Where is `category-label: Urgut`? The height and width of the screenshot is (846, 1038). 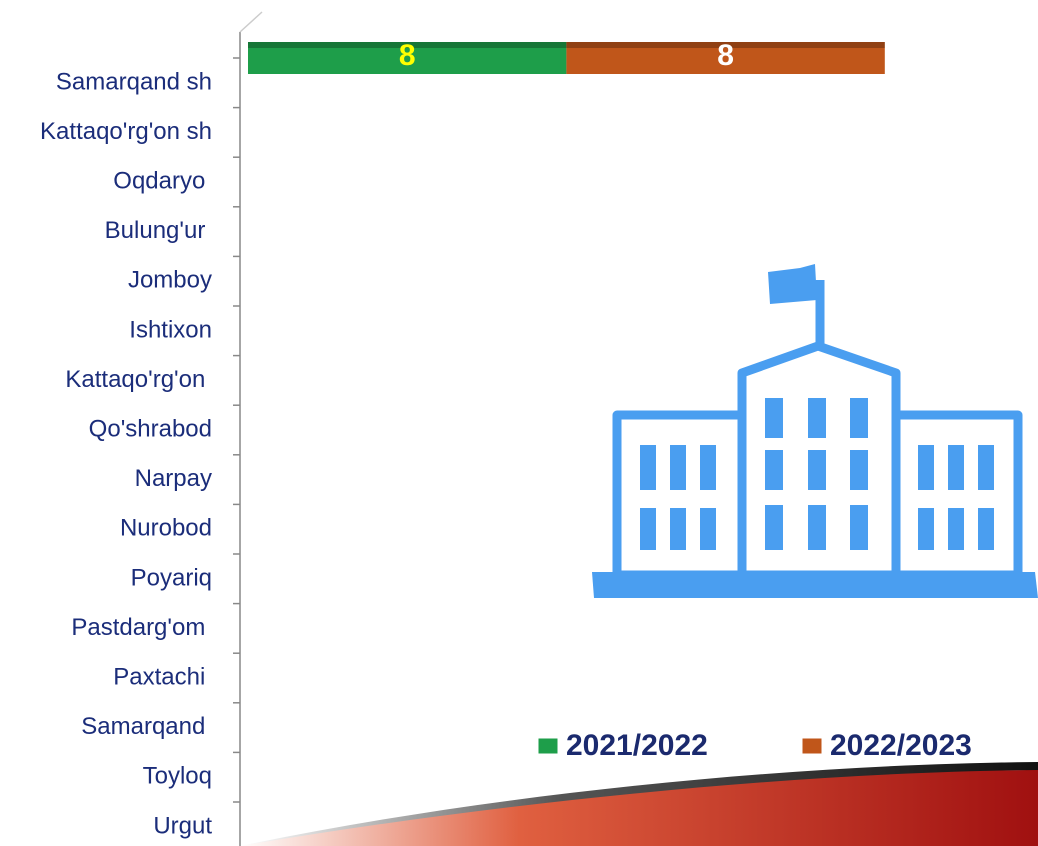
category-label: Urgut is located at coordinates (182, 825).